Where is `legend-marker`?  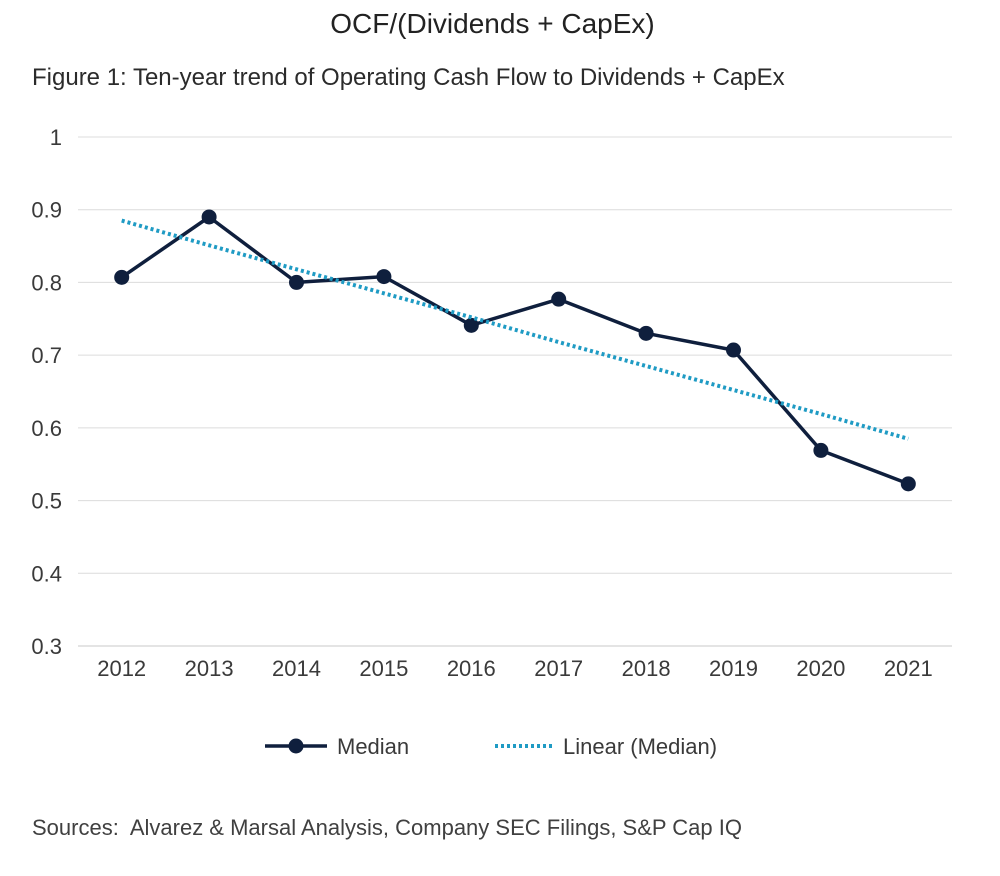 legend-marker is located at coordinates (296, 746).